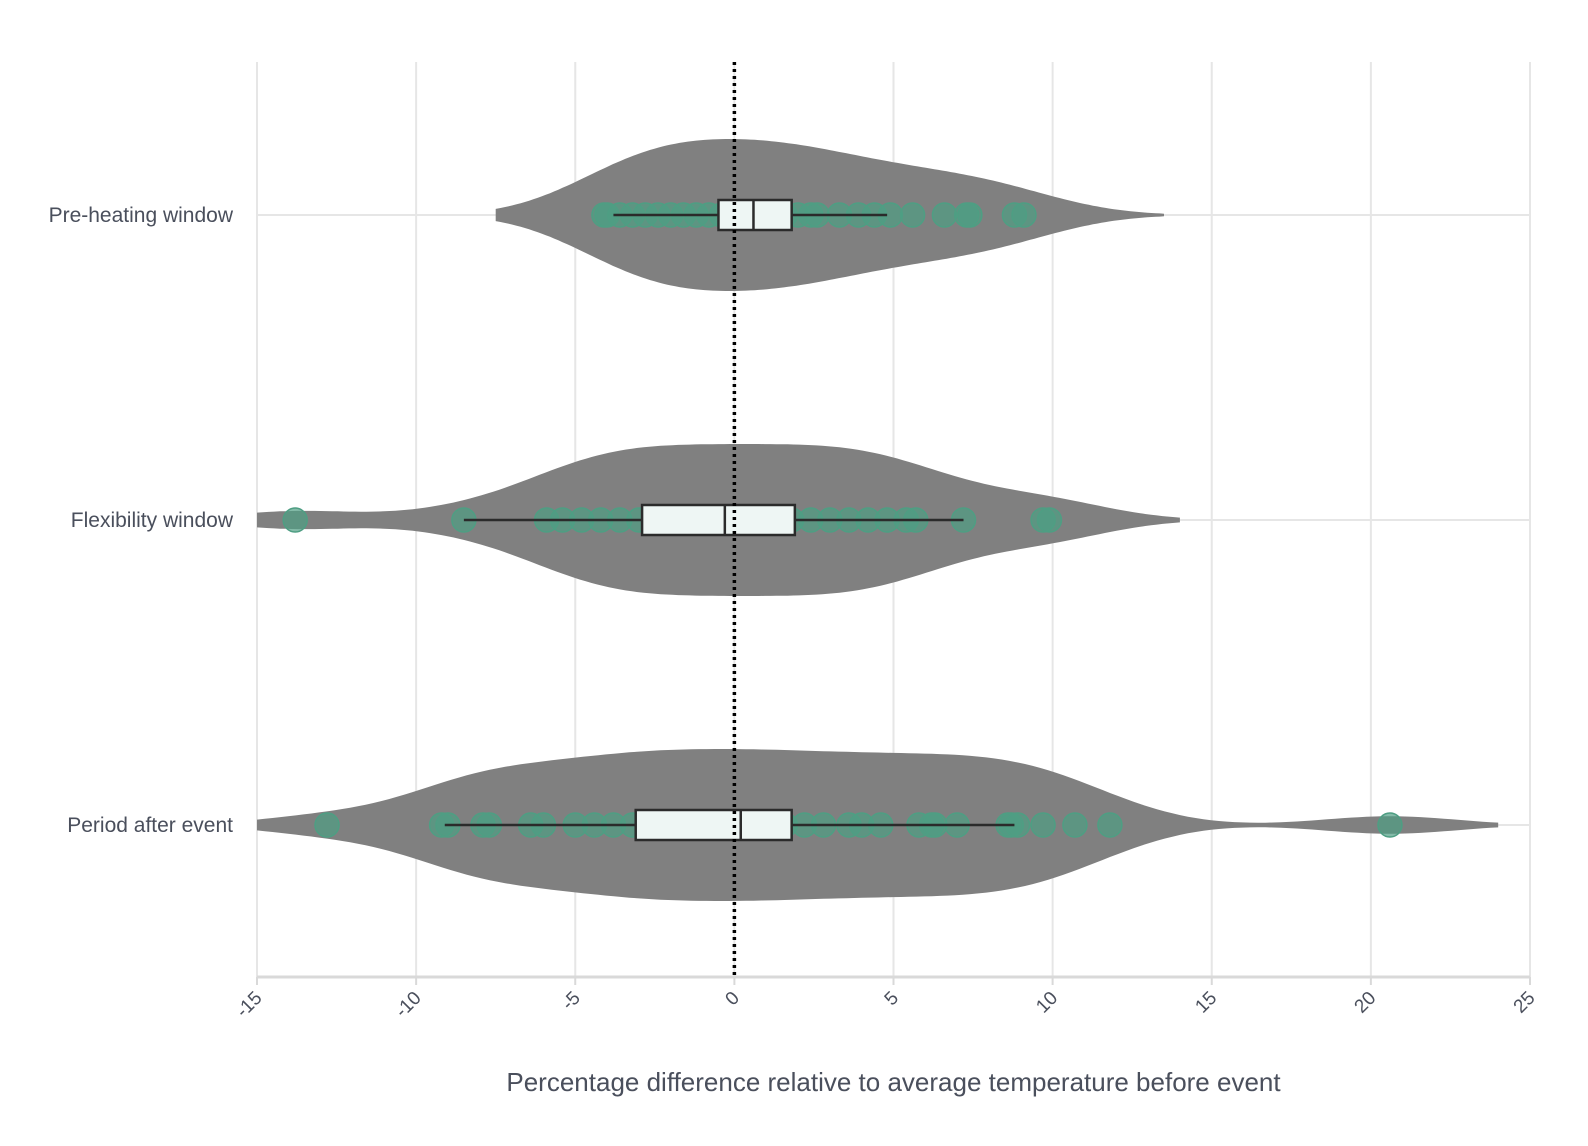  I want to click on category-label: Period after event, so click(150, 825).